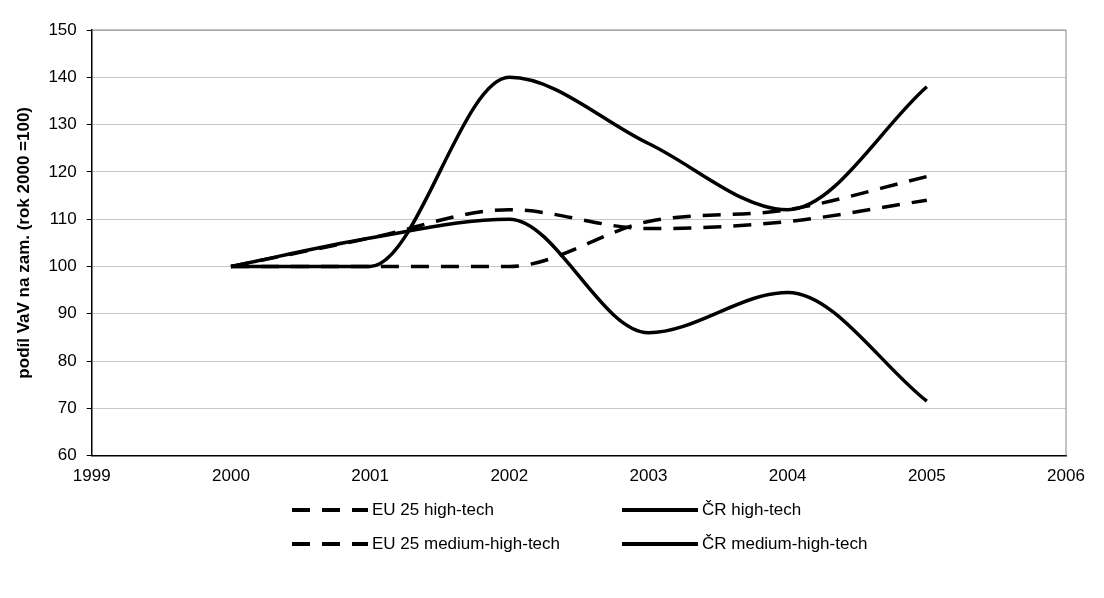 This screenshot has width=1104, height=598. I want to click on legend-label: EU 25 high-tech, so click(433, 510).